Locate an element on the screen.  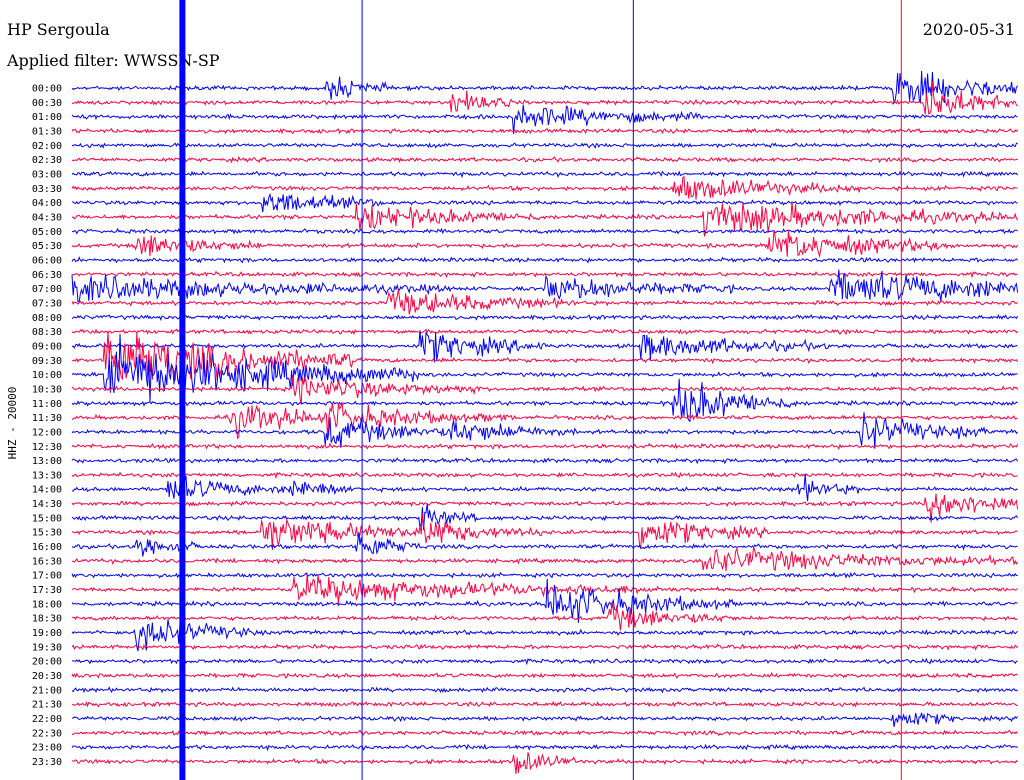
row-time-label: 11:00 is located at coordinates (47, 404).